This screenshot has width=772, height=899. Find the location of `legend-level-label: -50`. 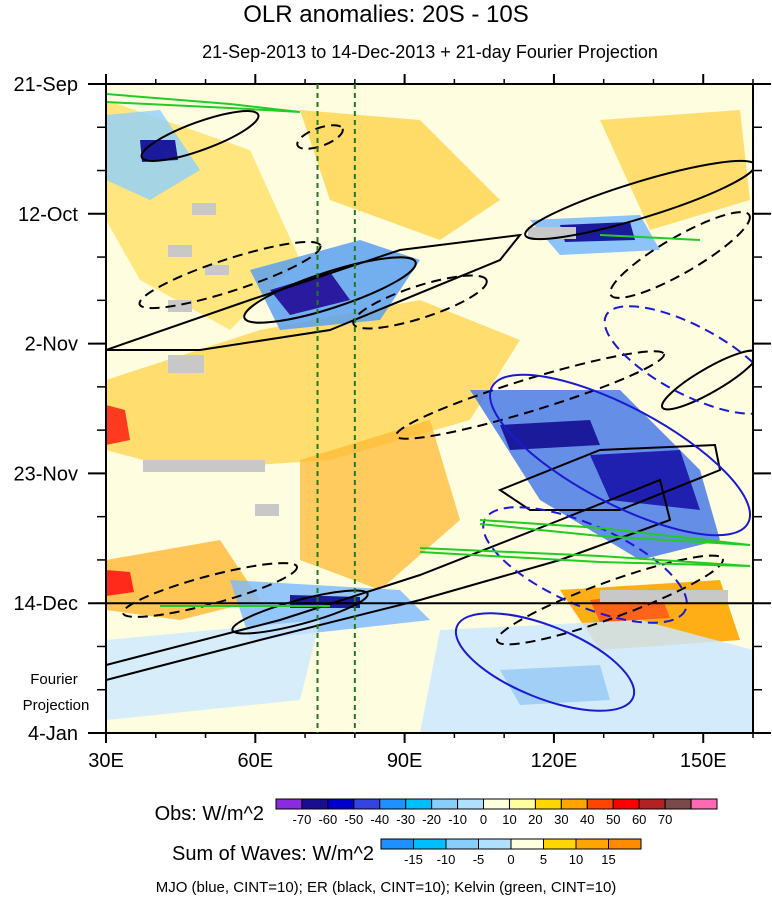

legend-level-label: -50 is located at coordinates (353, 819).